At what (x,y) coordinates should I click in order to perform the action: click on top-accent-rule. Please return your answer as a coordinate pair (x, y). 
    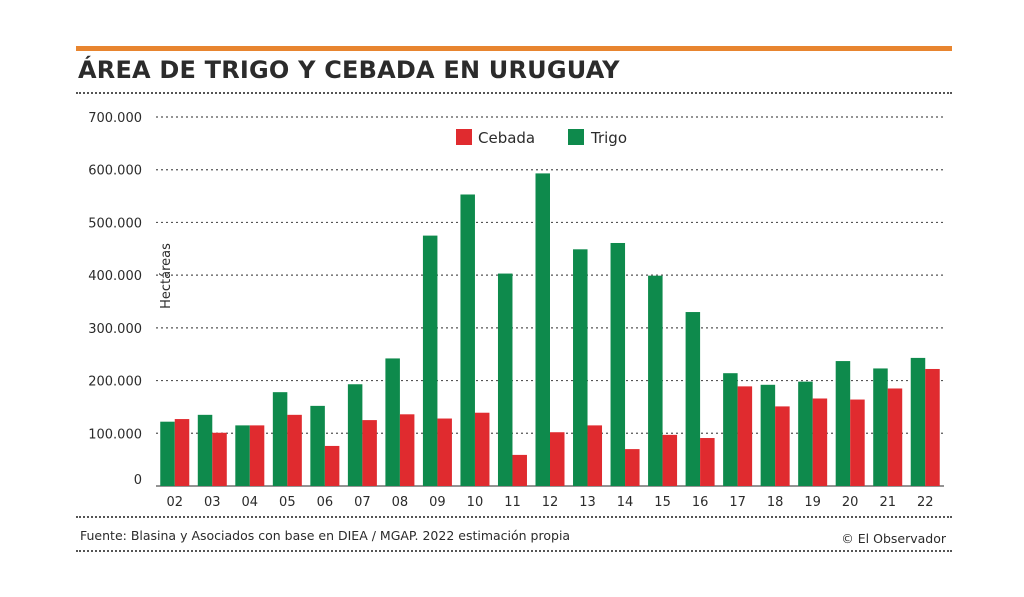
    Looking at the image, I should click on (514, 48).